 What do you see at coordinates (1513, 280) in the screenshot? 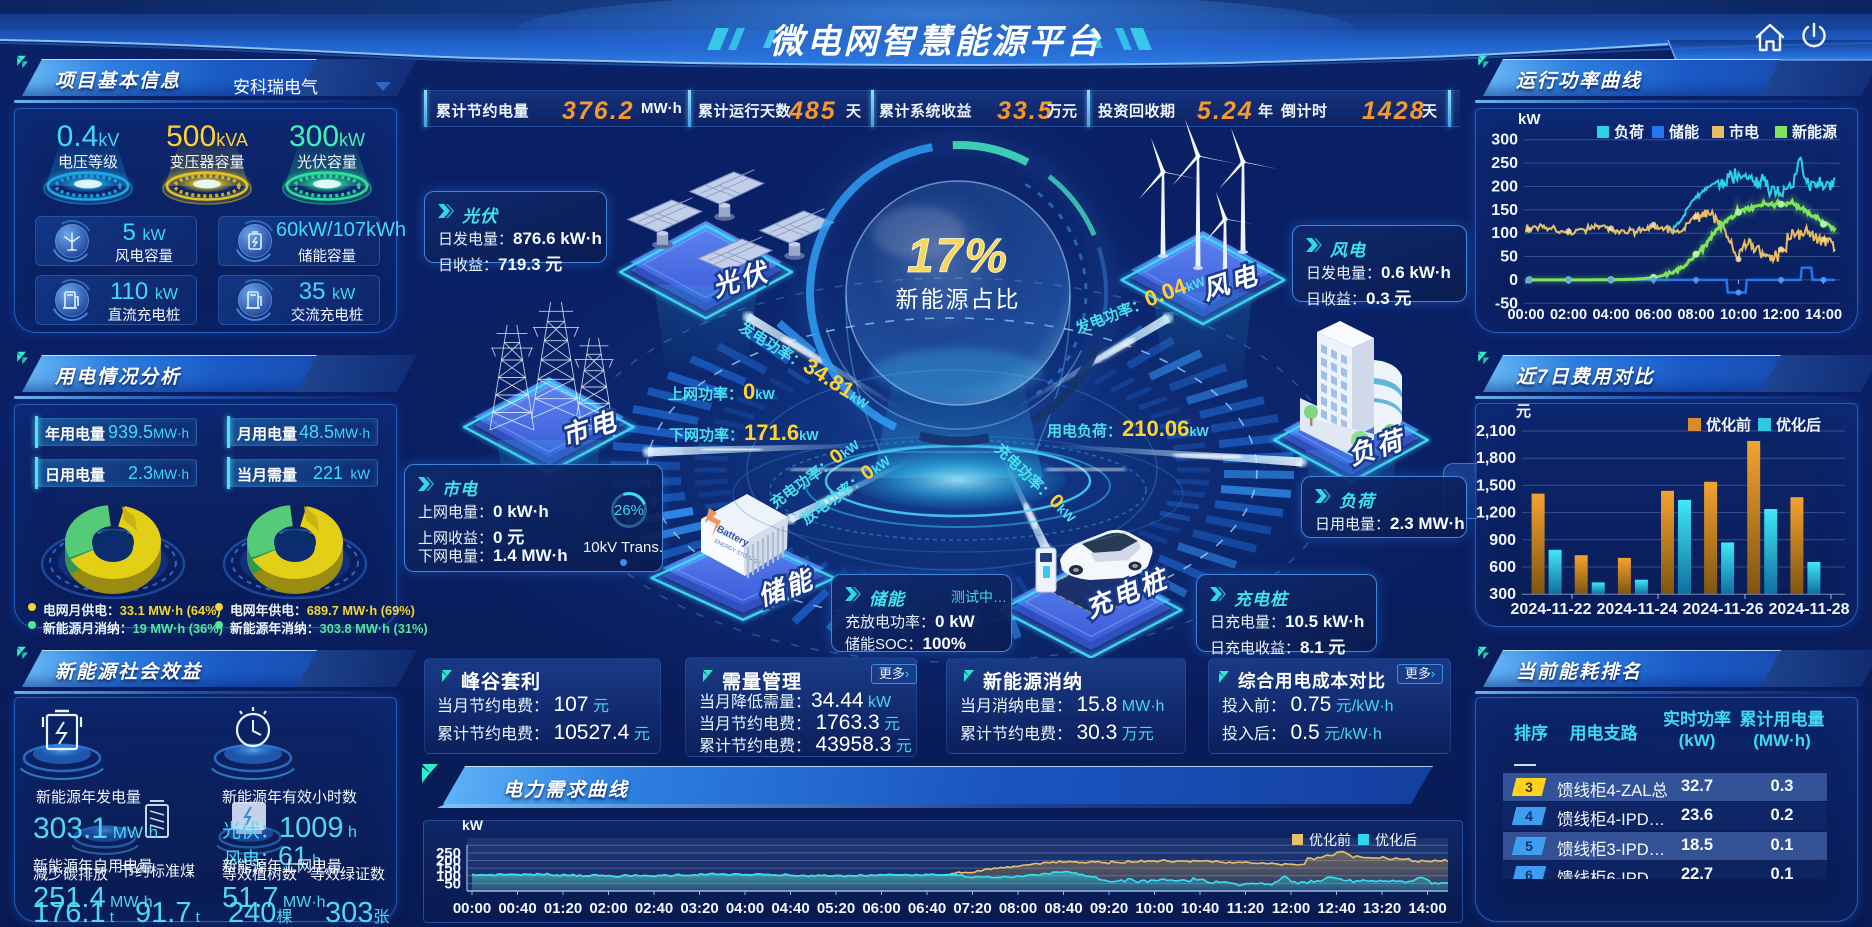
I see `svg-text: 0` at bounding box center [1513, 280].